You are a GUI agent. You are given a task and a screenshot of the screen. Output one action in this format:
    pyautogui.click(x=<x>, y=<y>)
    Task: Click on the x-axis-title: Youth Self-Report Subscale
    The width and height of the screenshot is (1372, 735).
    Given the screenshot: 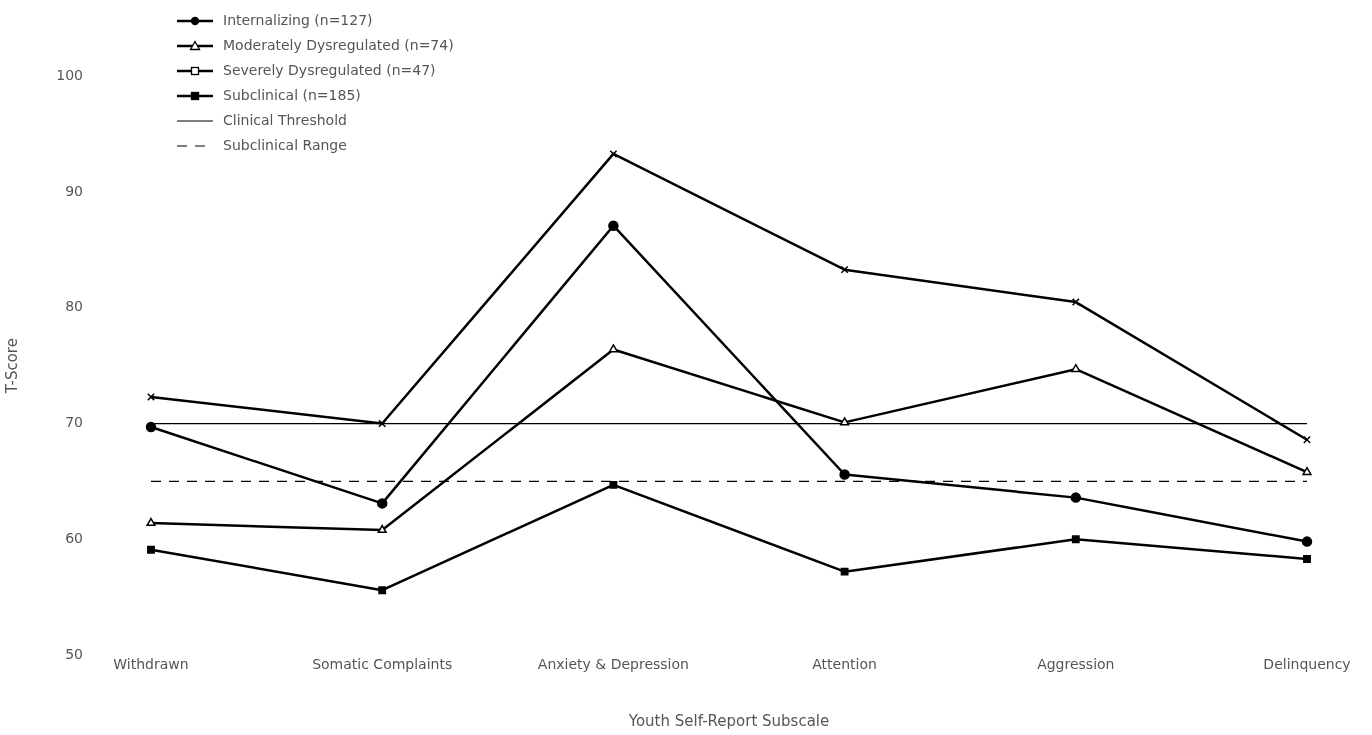 What is the action you would take?
    pyautogui.click(x=728, y=720)
    